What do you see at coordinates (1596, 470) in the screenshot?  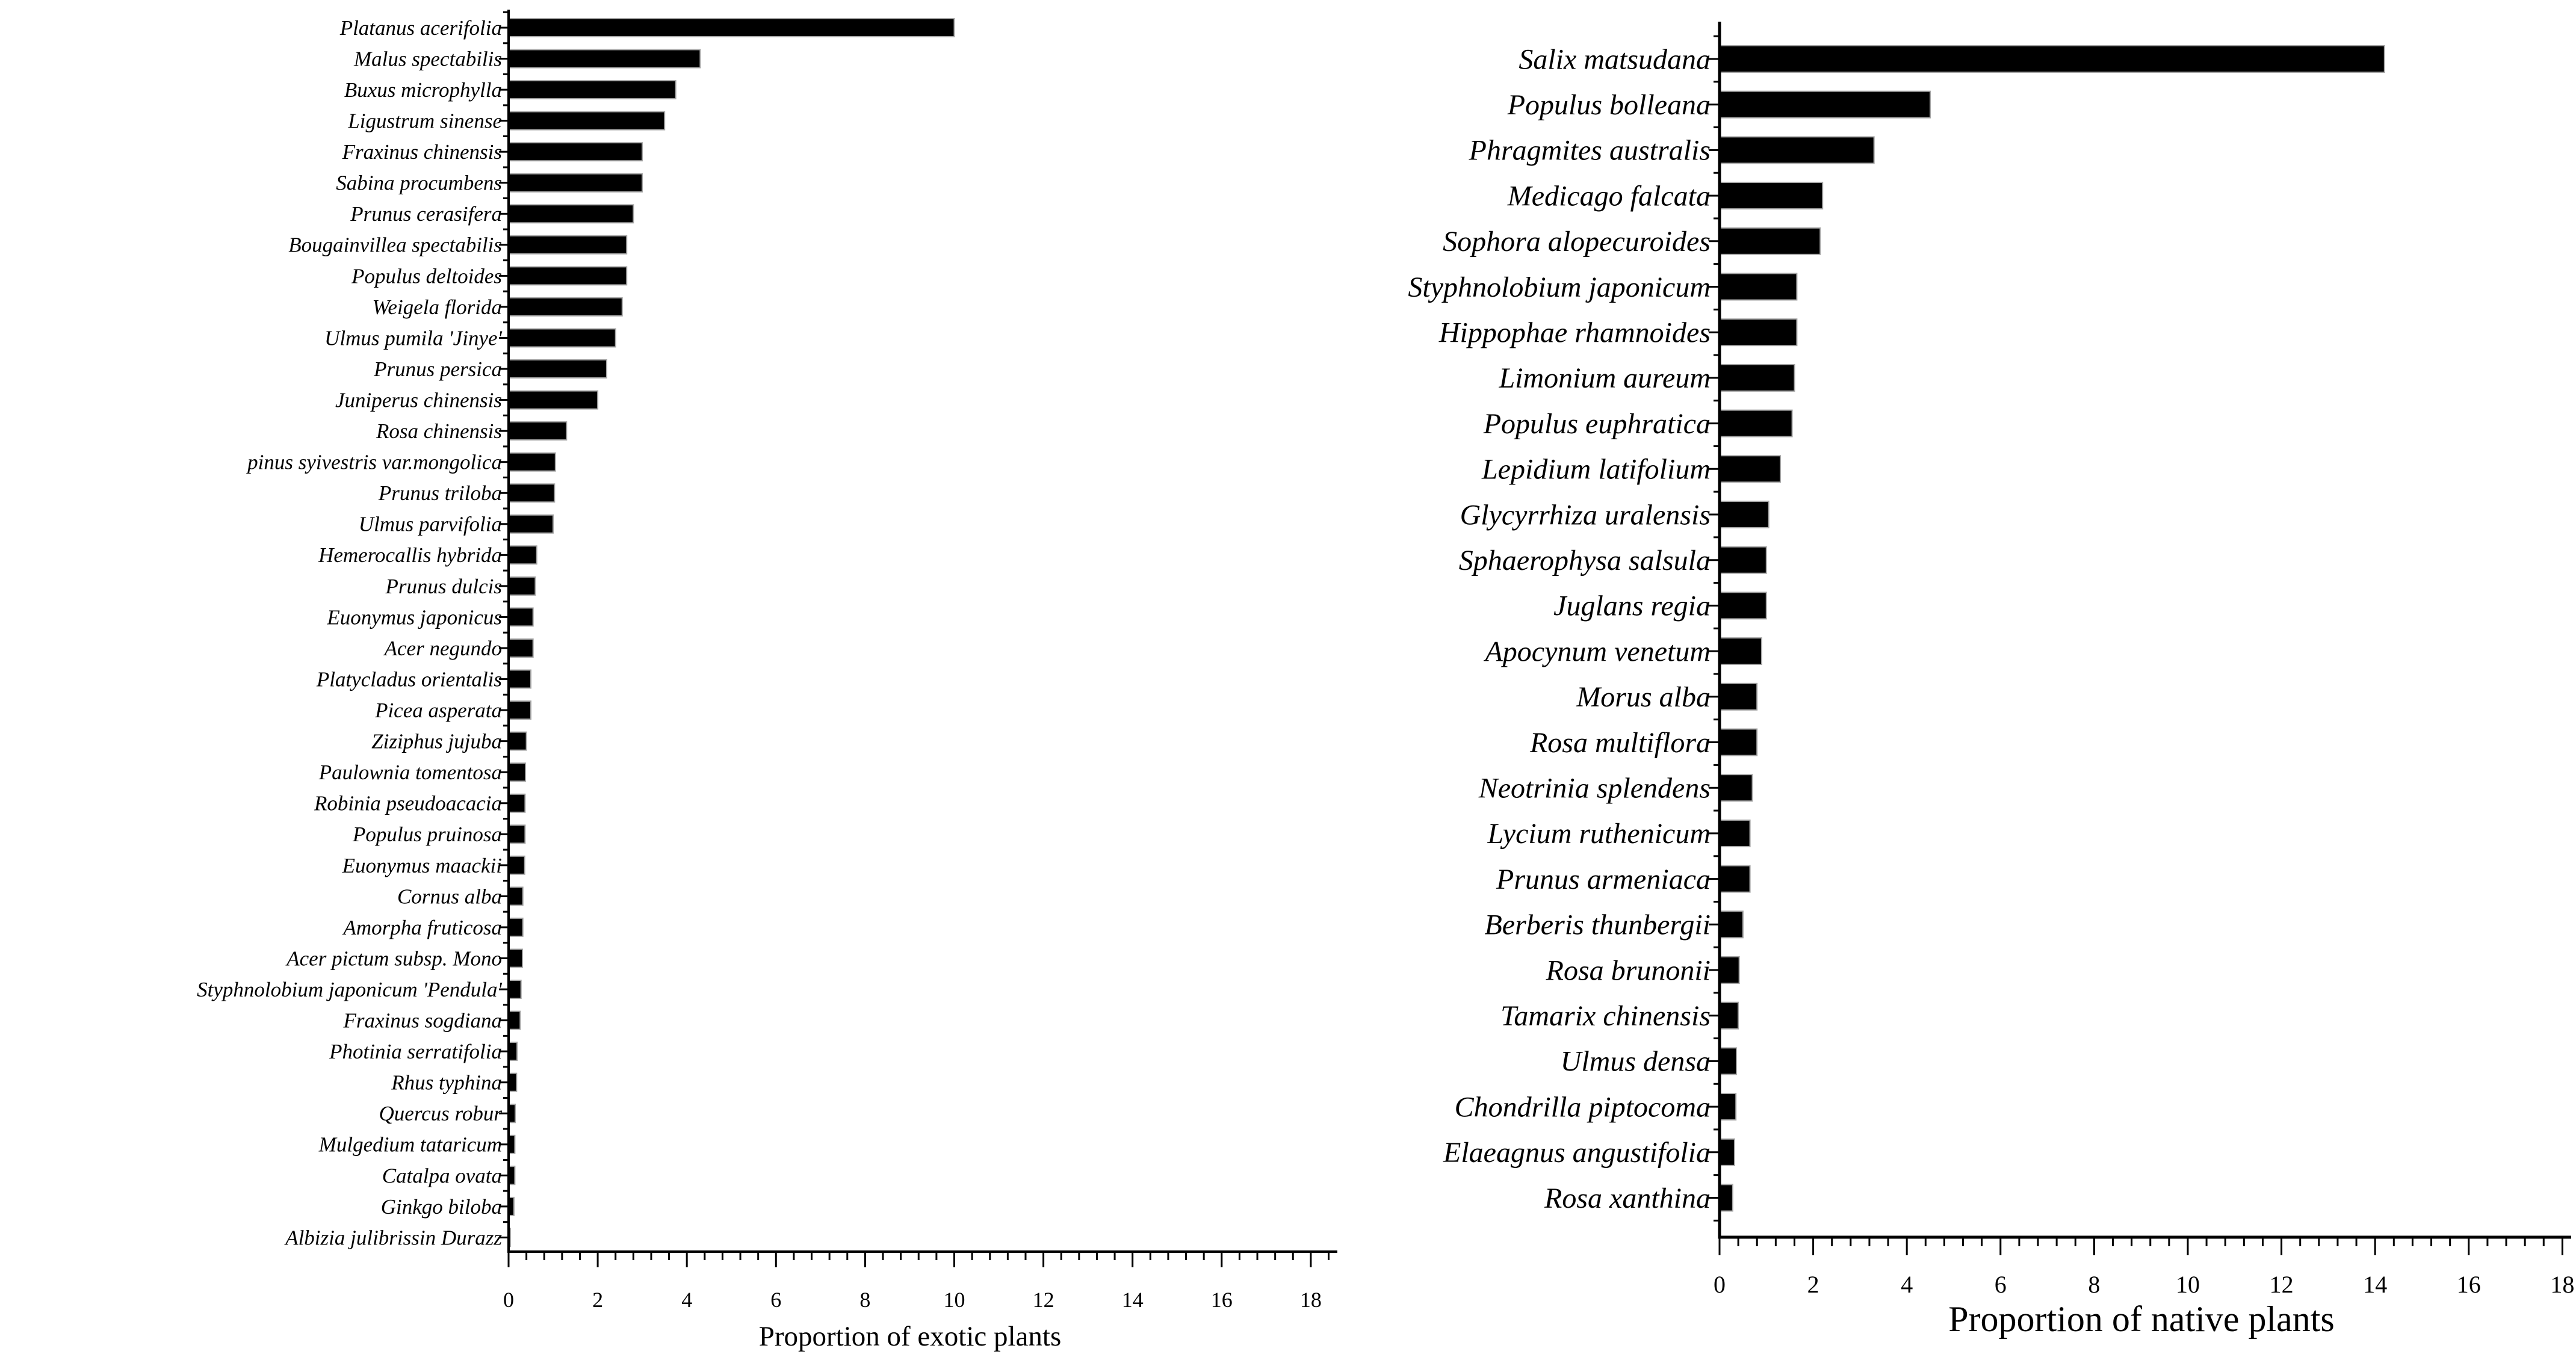 I see `category-label: Lepidium latifolium` at bounding box center [1596, 470].